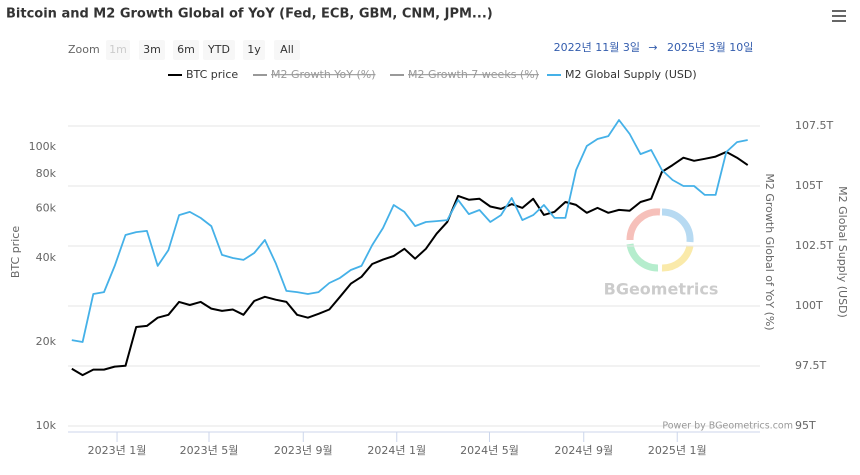  Describe the element at coordinates (46, 257) in the screenshot. I see `y-tick-label: 40k` at that location.